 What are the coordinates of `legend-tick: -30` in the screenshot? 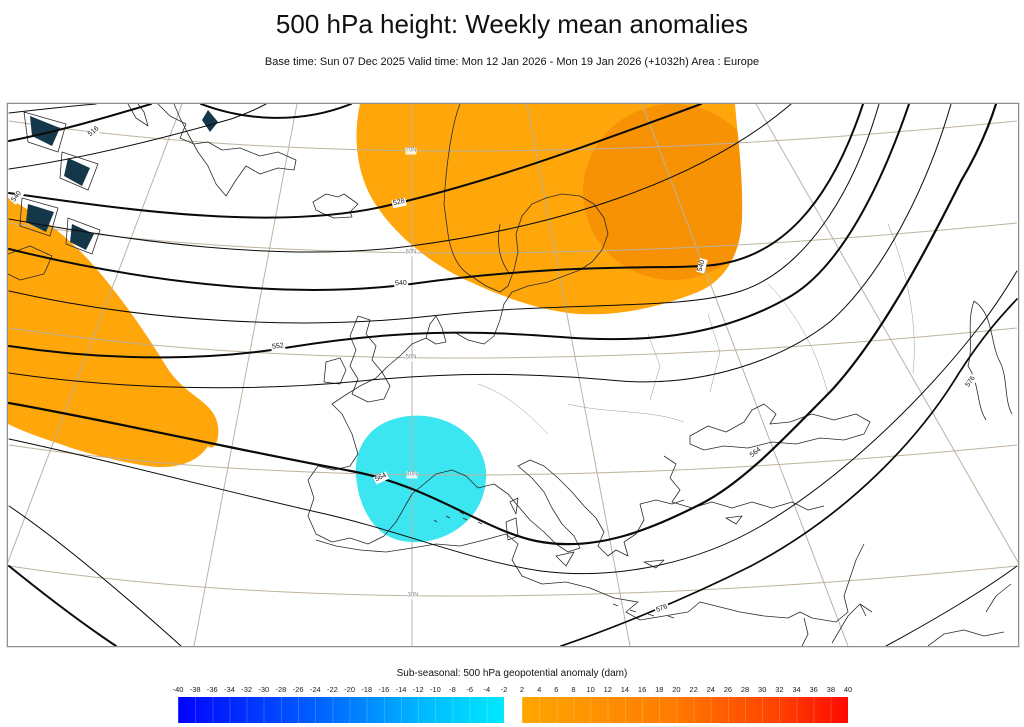 It's located at (264, 689).